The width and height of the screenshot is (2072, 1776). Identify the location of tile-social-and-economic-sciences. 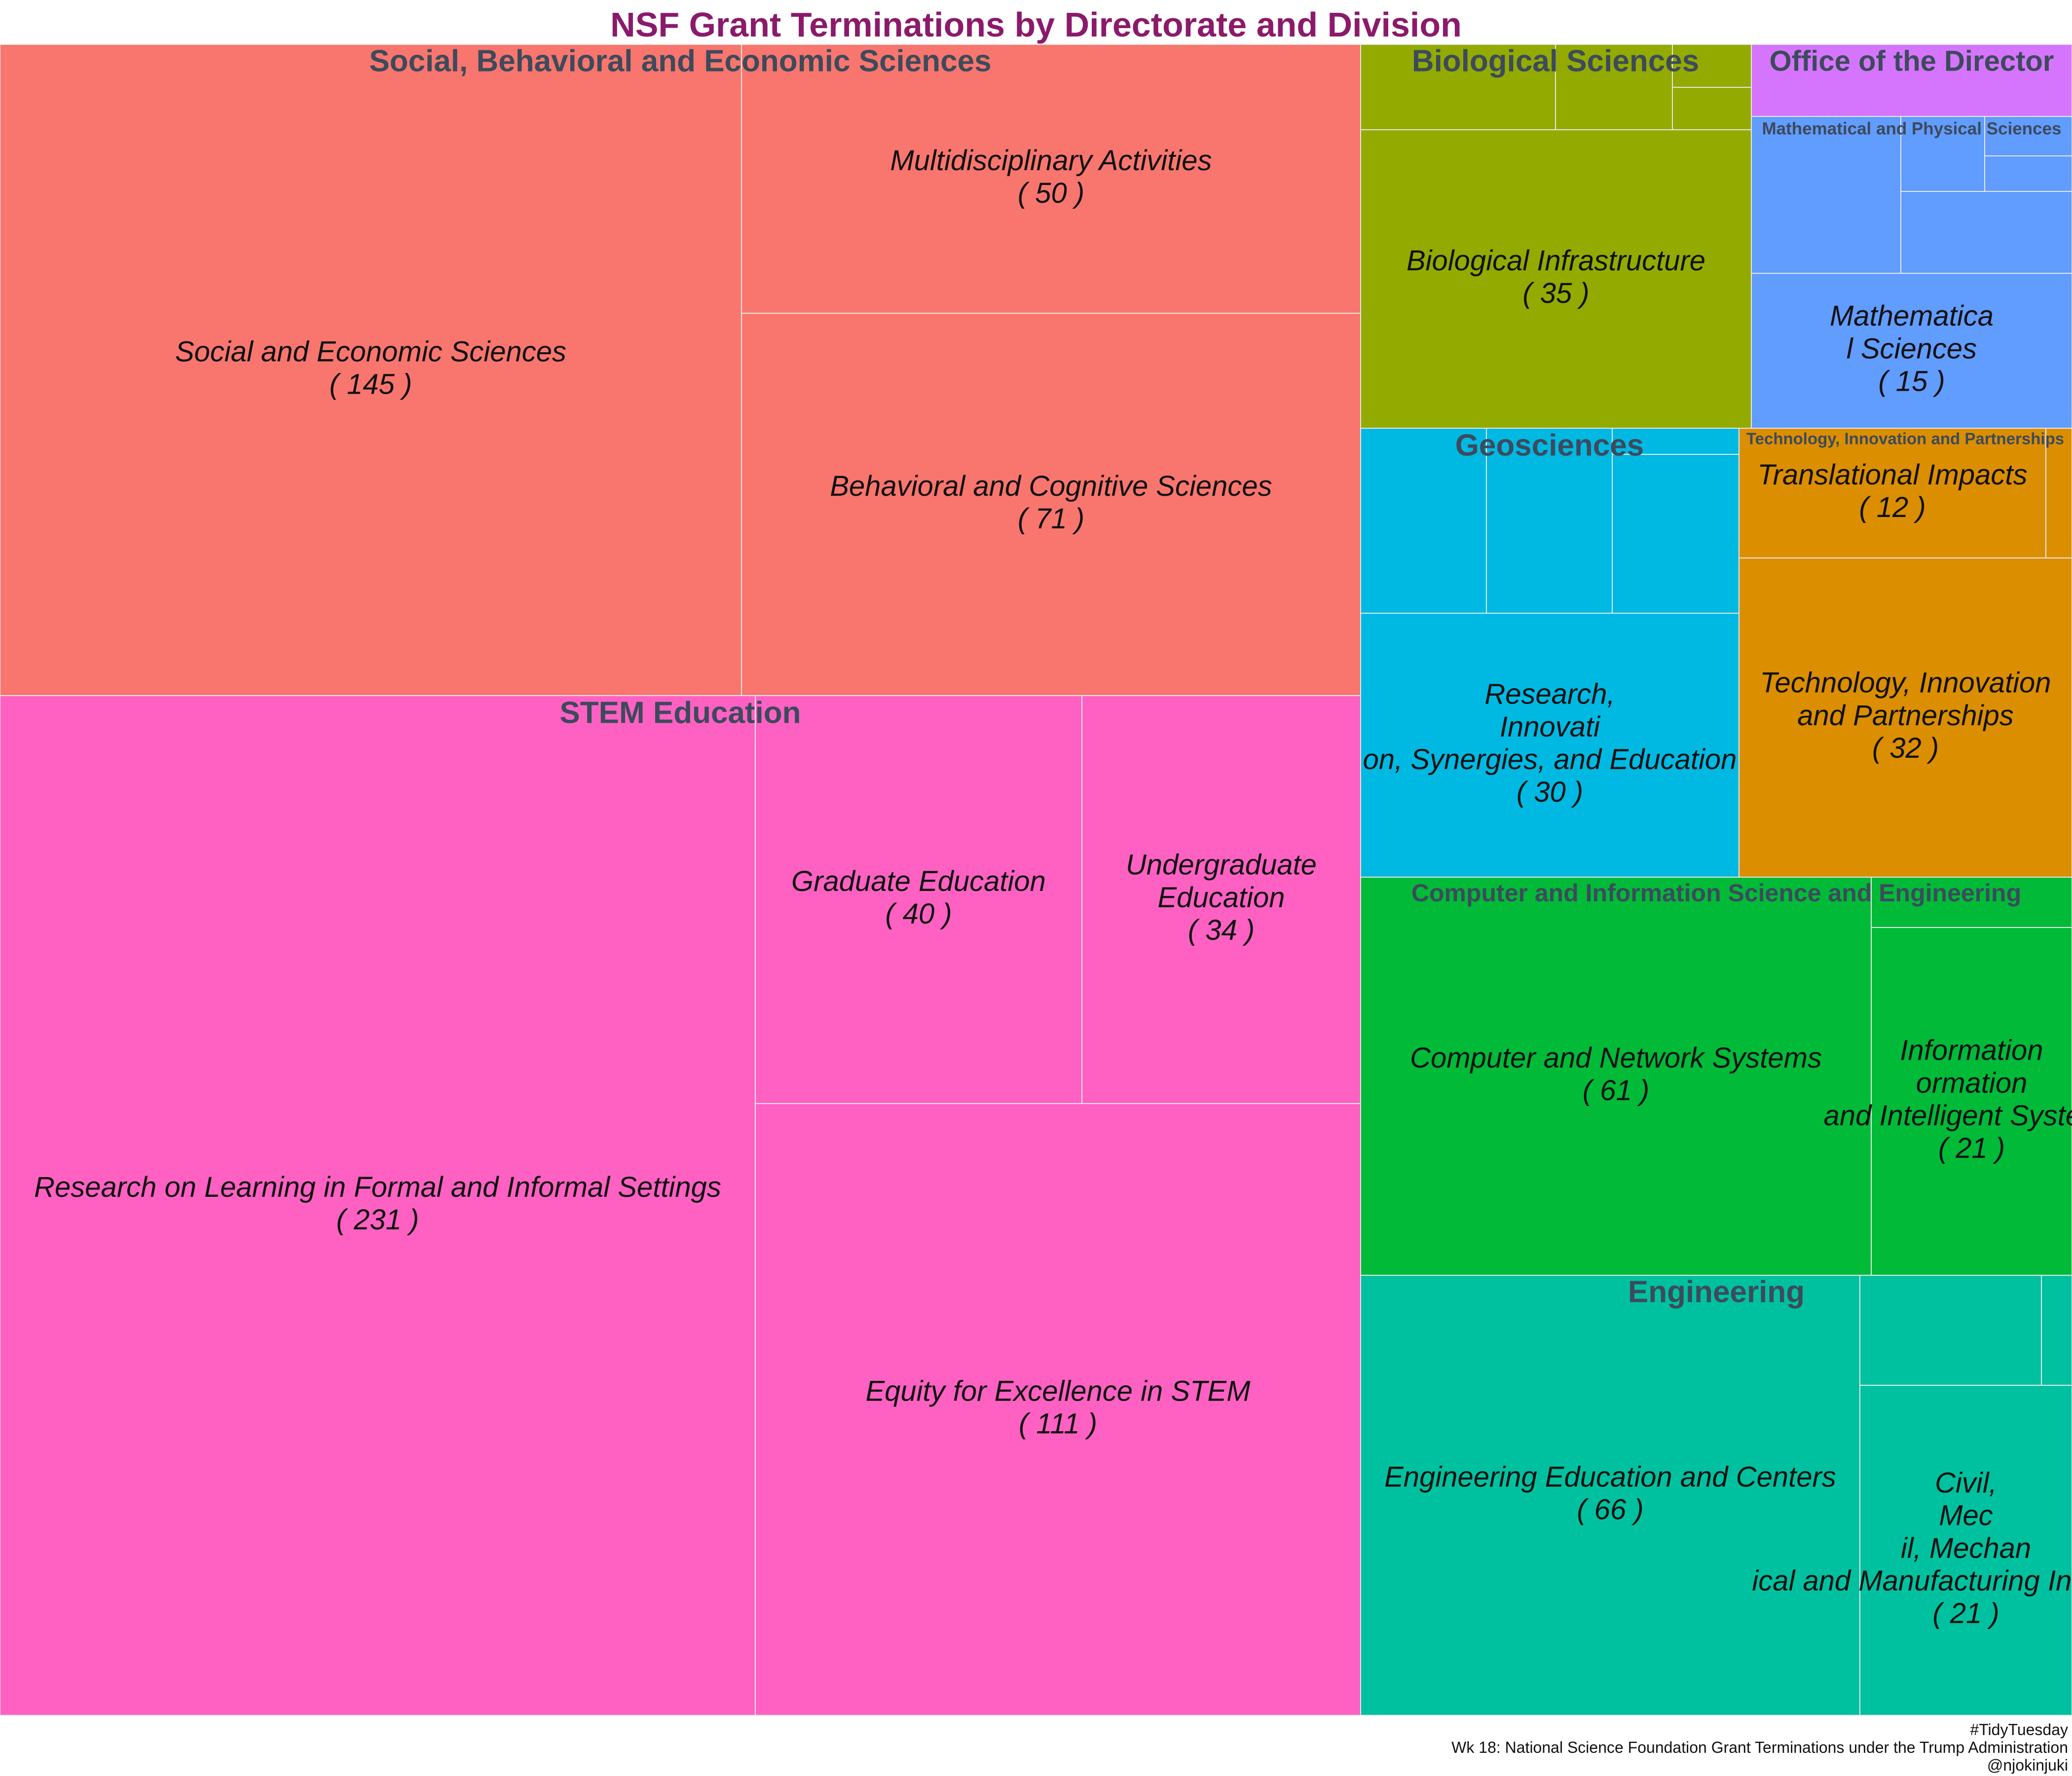
(371, 370).